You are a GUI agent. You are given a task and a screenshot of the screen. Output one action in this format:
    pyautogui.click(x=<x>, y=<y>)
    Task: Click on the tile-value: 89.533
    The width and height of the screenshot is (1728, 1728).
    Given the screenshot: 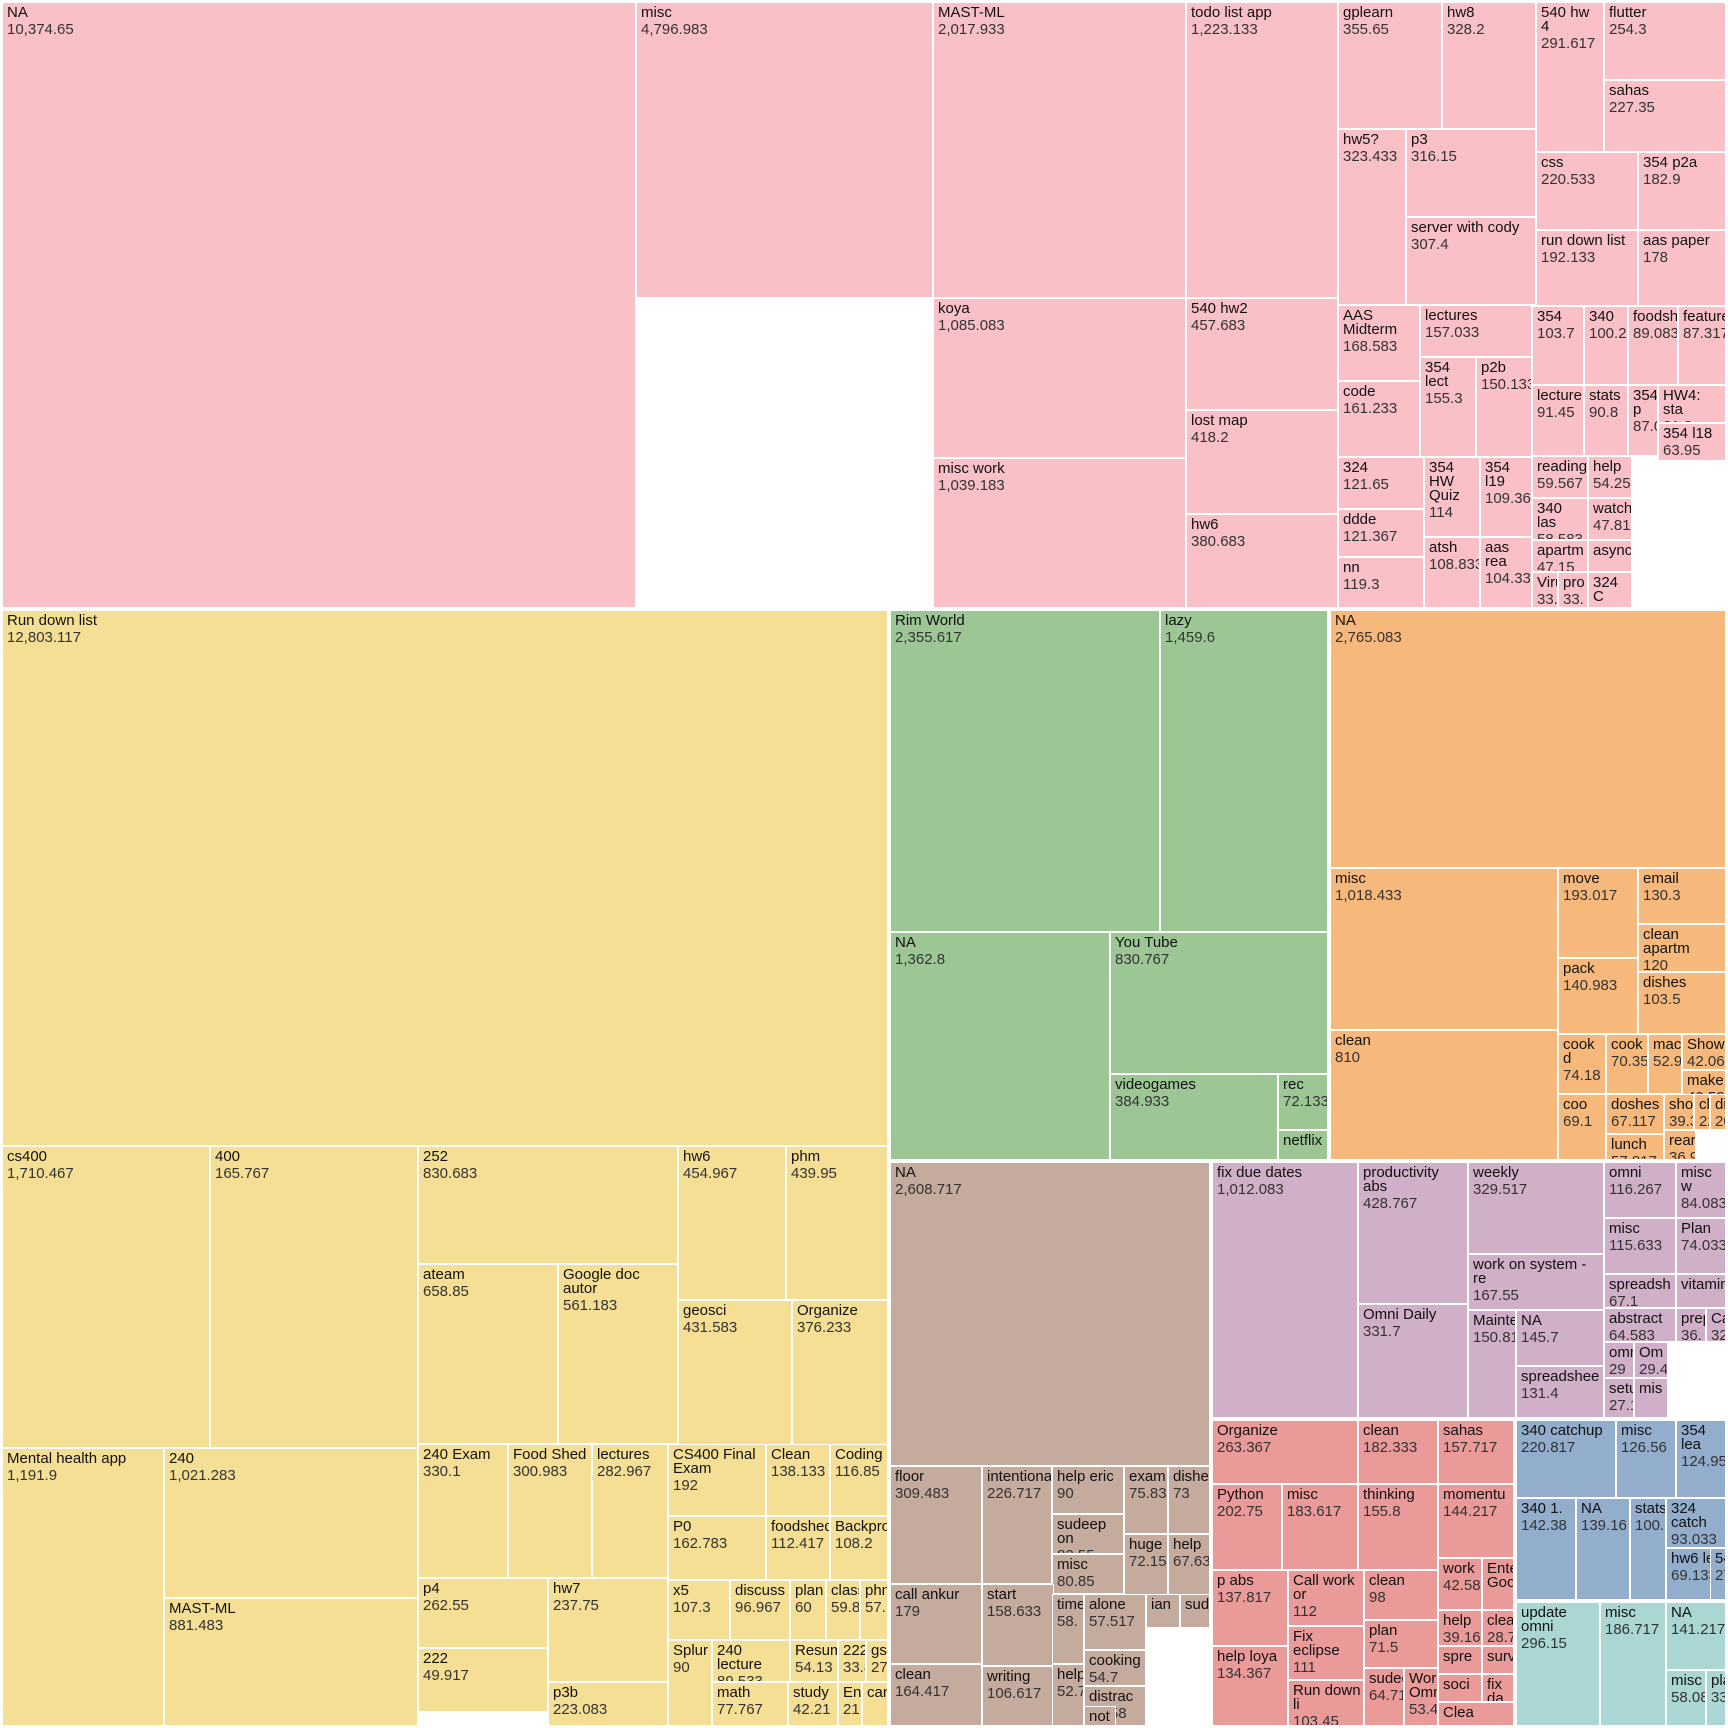 What is the action you would take?
    pyautogui.click(x=740, y=1677)
    